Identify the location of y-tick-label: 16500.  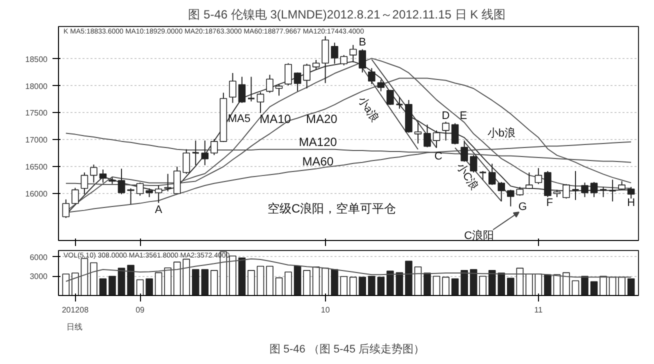
(36, 167).